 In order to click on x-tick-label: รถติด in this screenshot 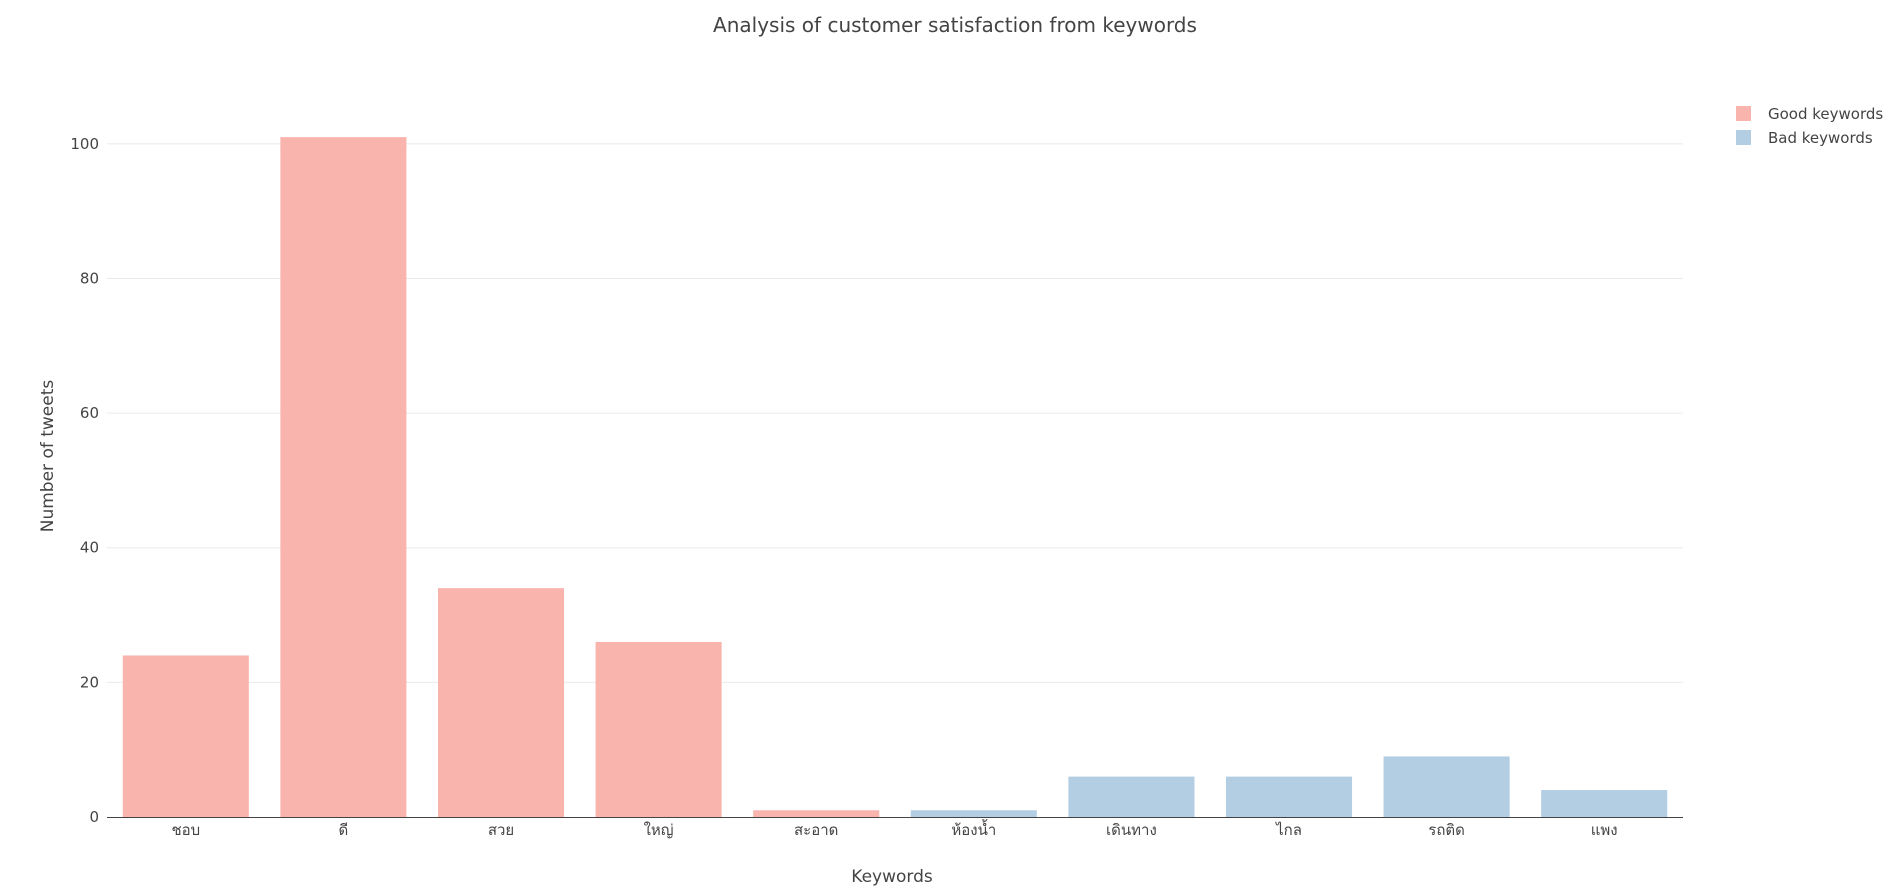, I will do `click(1446, 830)`.